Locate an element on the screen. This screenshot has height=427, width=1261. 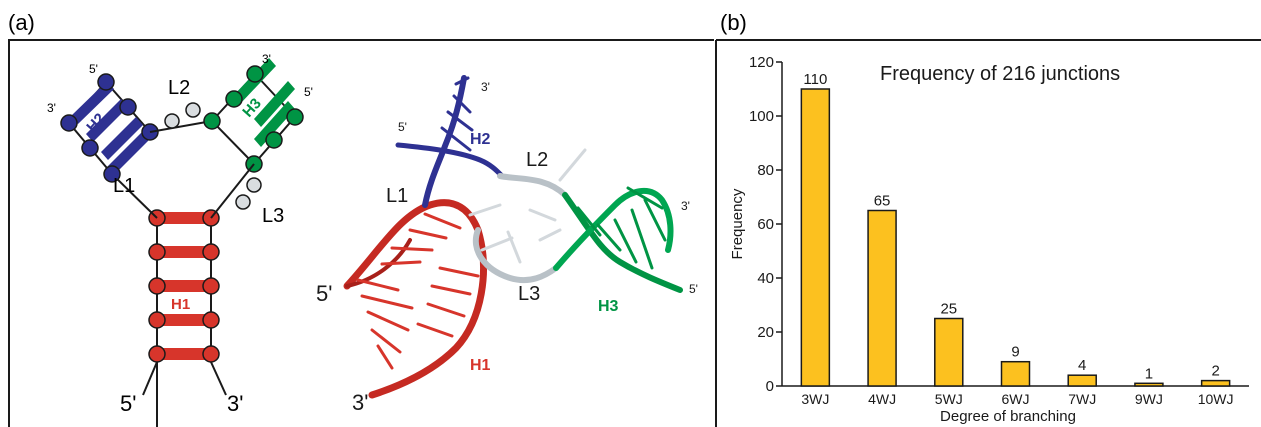
loop-l3-schematic is located at coordinates (236, 191).